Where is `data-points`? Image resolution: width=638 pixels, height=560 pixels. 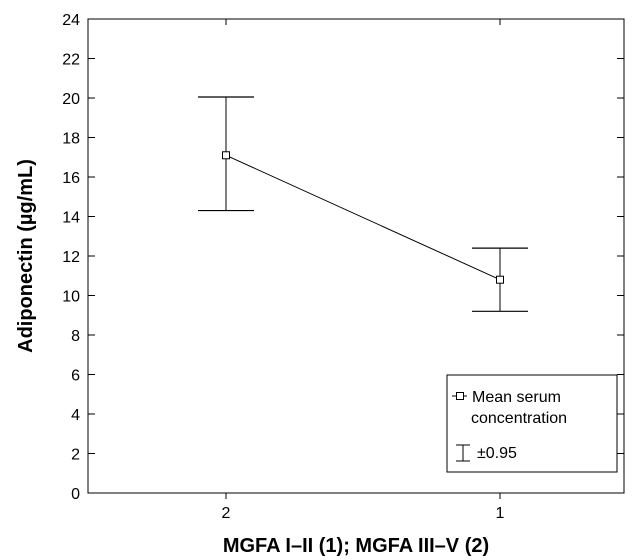
data-points is located at coordinates (363, 217).